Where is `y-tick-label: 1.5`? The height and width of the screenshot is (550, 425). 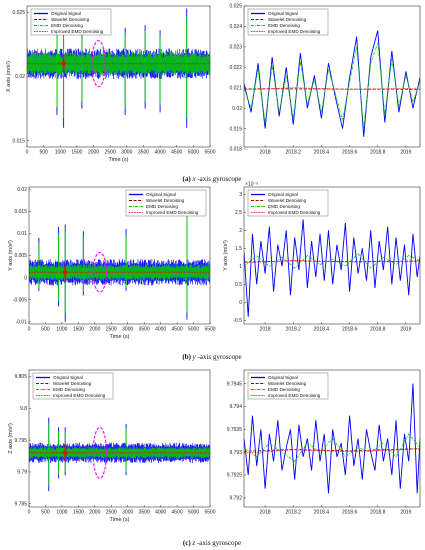 y-tick-label: 1.5 is located at coordinates (238, 249).